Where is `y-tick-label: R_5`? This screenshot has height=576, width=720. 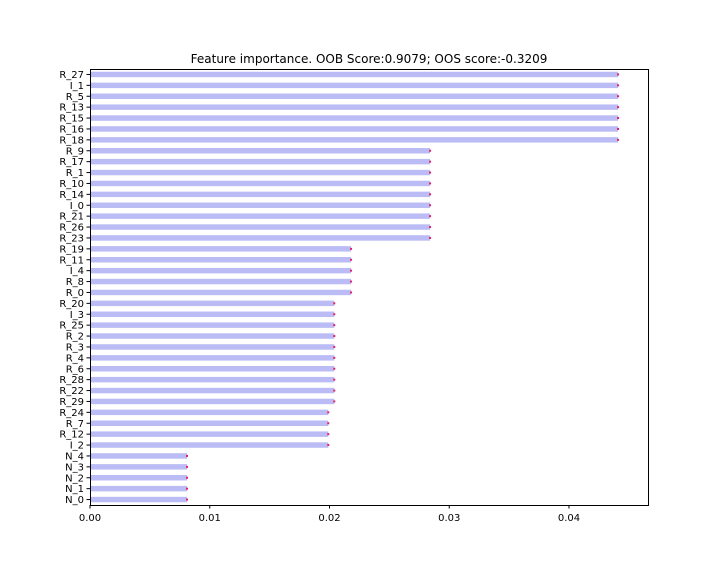 y-tick-label: R_5 is located at coordinates (75, 97).